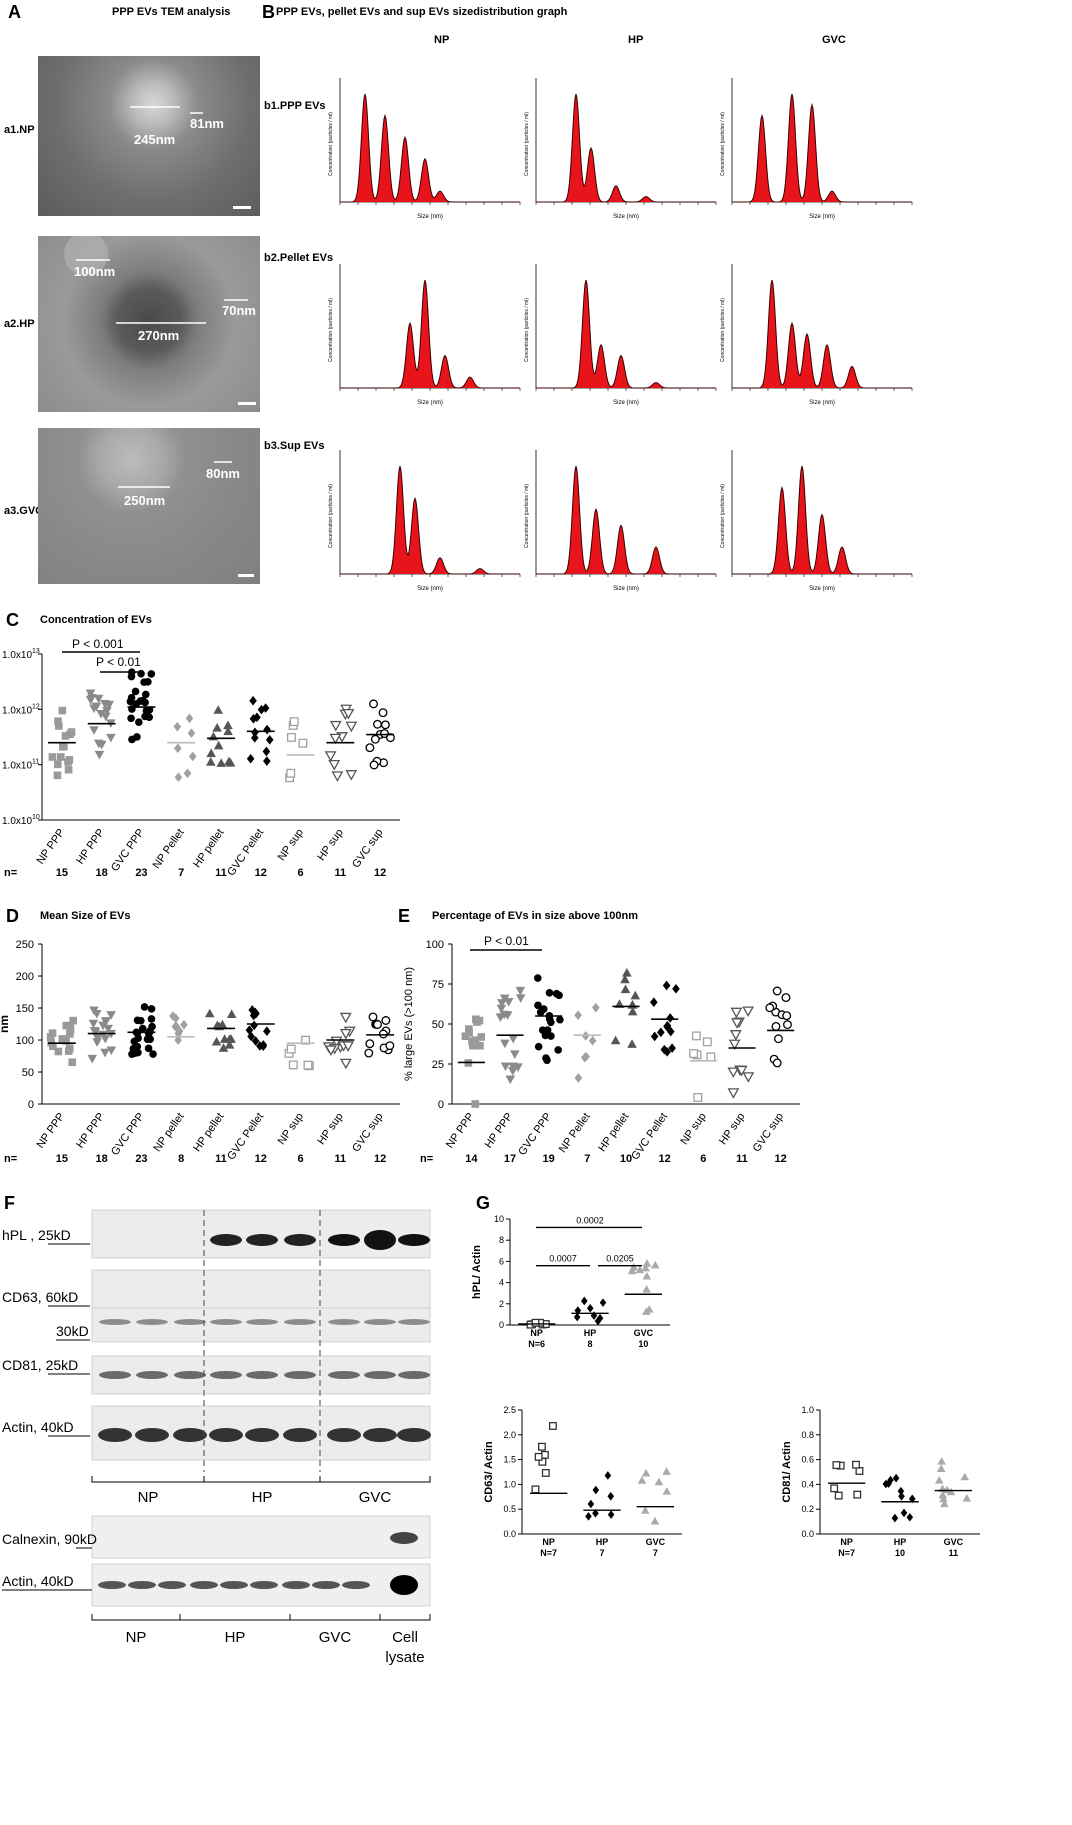 This screenshot has width=1072, height=1825. Describe the element at coordinates (149, 136) in the screenshot. I see `tem-image-np: 245nm 81nm` at that location.